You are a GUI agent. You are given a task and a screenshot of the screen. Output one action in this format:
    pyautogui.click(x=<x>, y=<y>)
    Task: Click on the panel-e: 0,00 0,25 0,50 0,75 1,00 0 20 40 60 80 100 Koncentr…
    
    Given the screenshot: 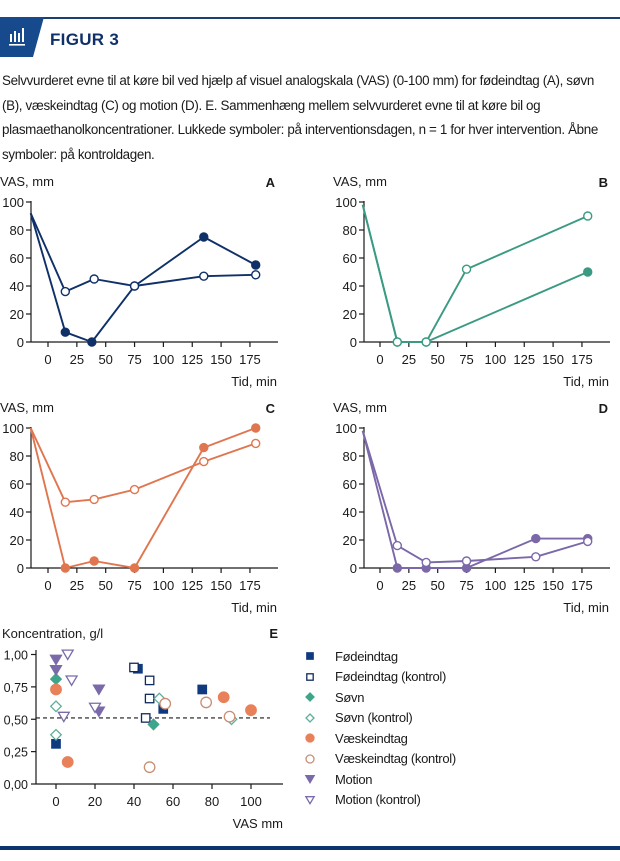 What is the action you would take?
    pyautogui.click(x=142, y=728)
    